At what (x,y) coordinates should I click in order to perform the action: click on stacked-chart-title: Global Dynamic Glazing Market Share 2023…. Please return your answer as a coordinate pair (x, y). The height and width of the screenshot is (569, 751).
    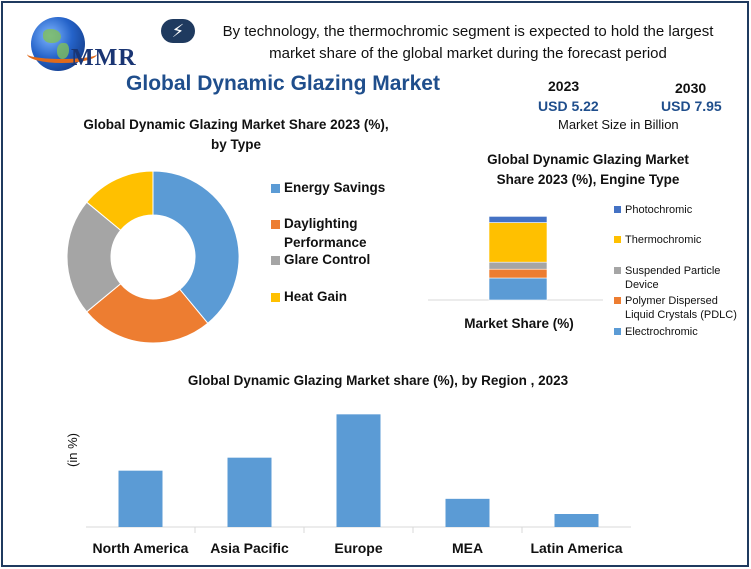
    Looking at the image, I should click on (588, 169).